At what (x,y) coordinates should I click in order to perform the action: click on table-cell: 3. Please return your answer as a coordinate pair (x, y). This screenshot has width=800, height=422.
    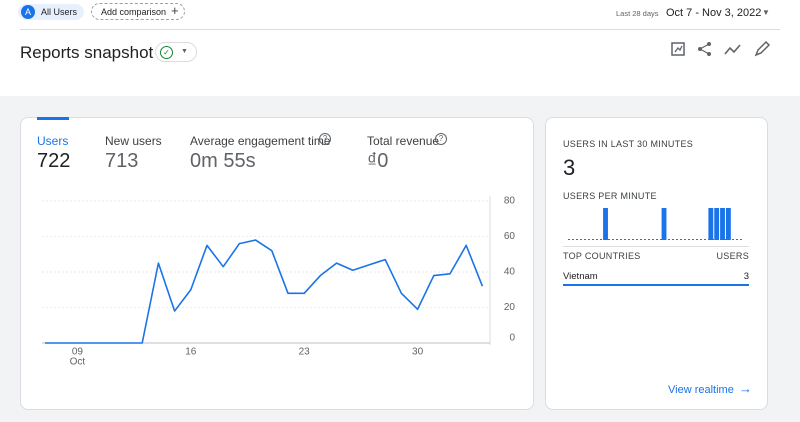
    Looking at the image, I should click on (746, 276).